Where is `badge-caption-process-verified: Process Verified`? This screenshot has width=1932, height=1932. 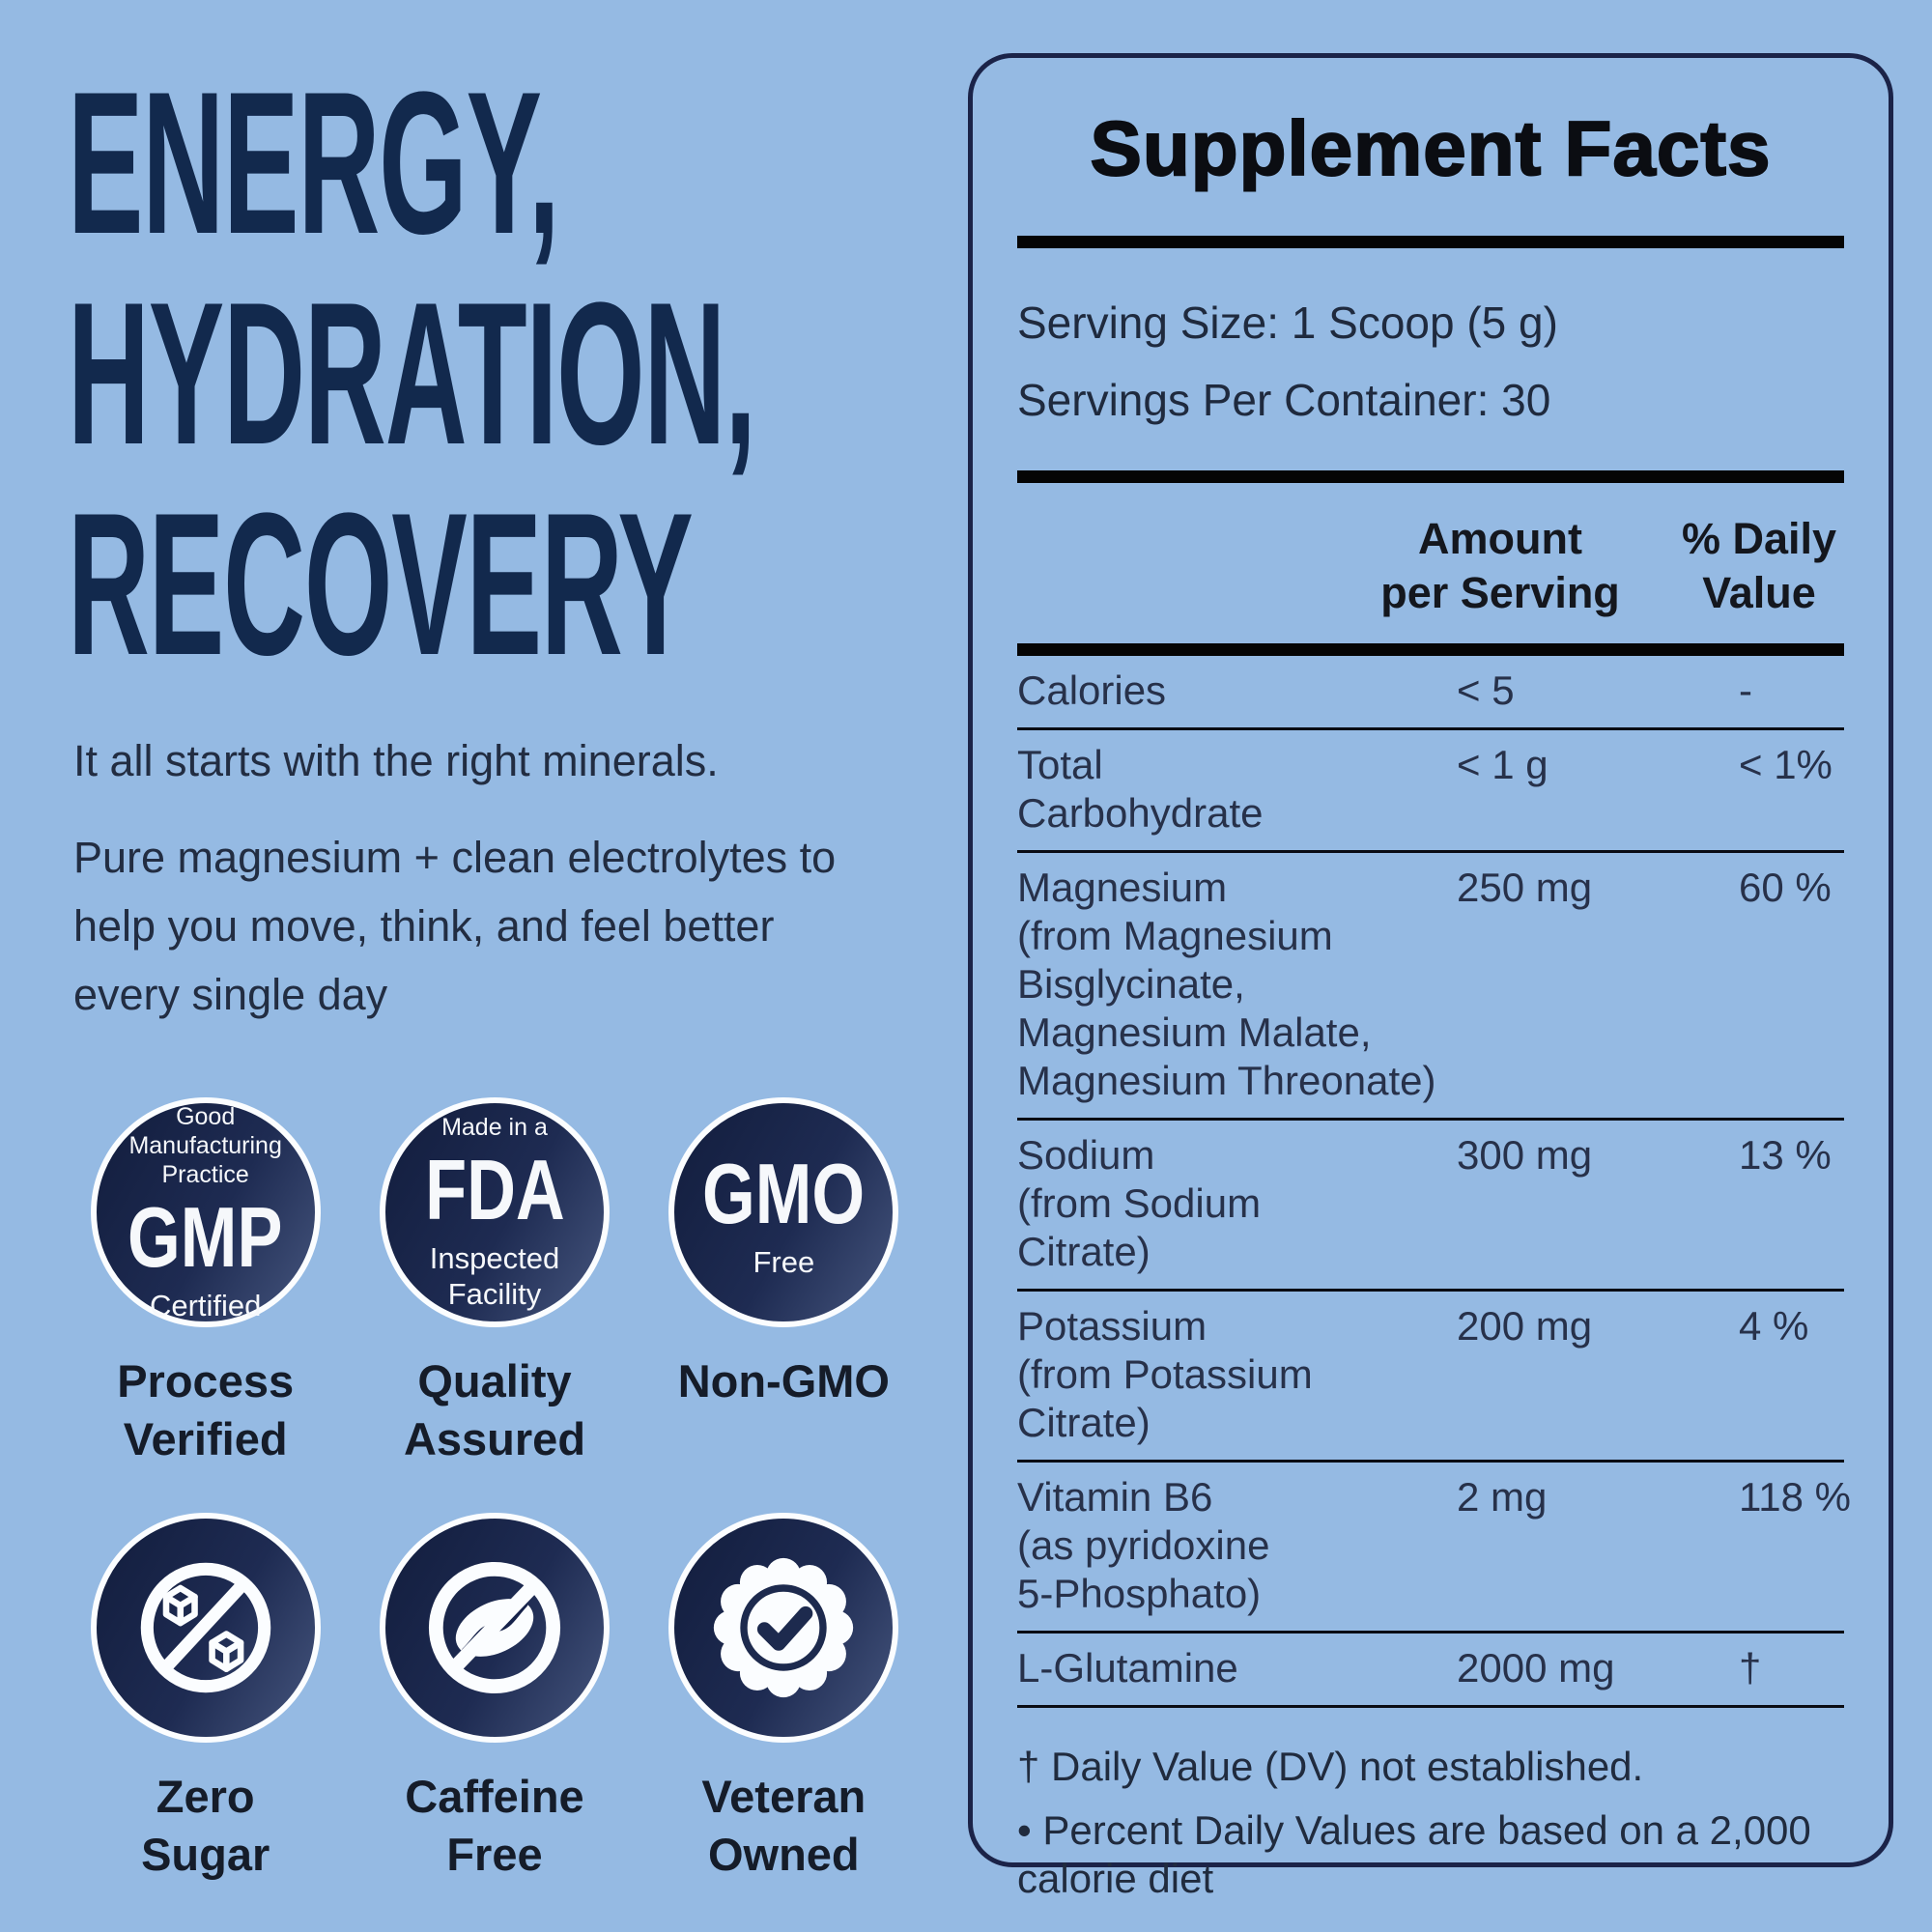 badge-caption-process-verified: Process Verified is located at coordinates (206, 1409).